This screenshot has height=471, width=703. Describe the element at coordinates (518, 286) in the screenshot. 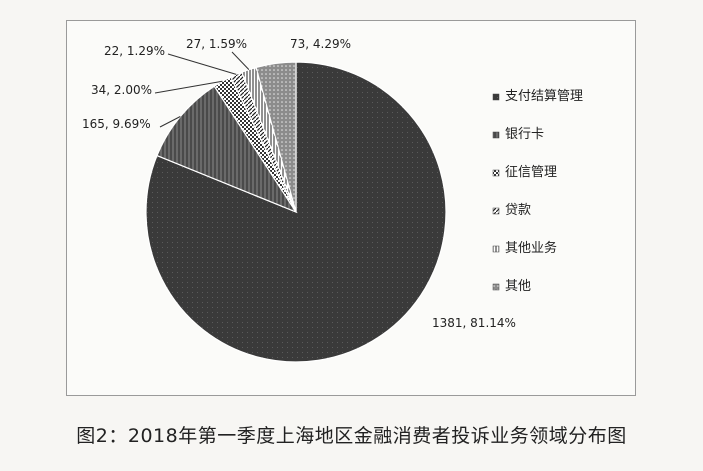

I see `legend-label: 其他` at that location.